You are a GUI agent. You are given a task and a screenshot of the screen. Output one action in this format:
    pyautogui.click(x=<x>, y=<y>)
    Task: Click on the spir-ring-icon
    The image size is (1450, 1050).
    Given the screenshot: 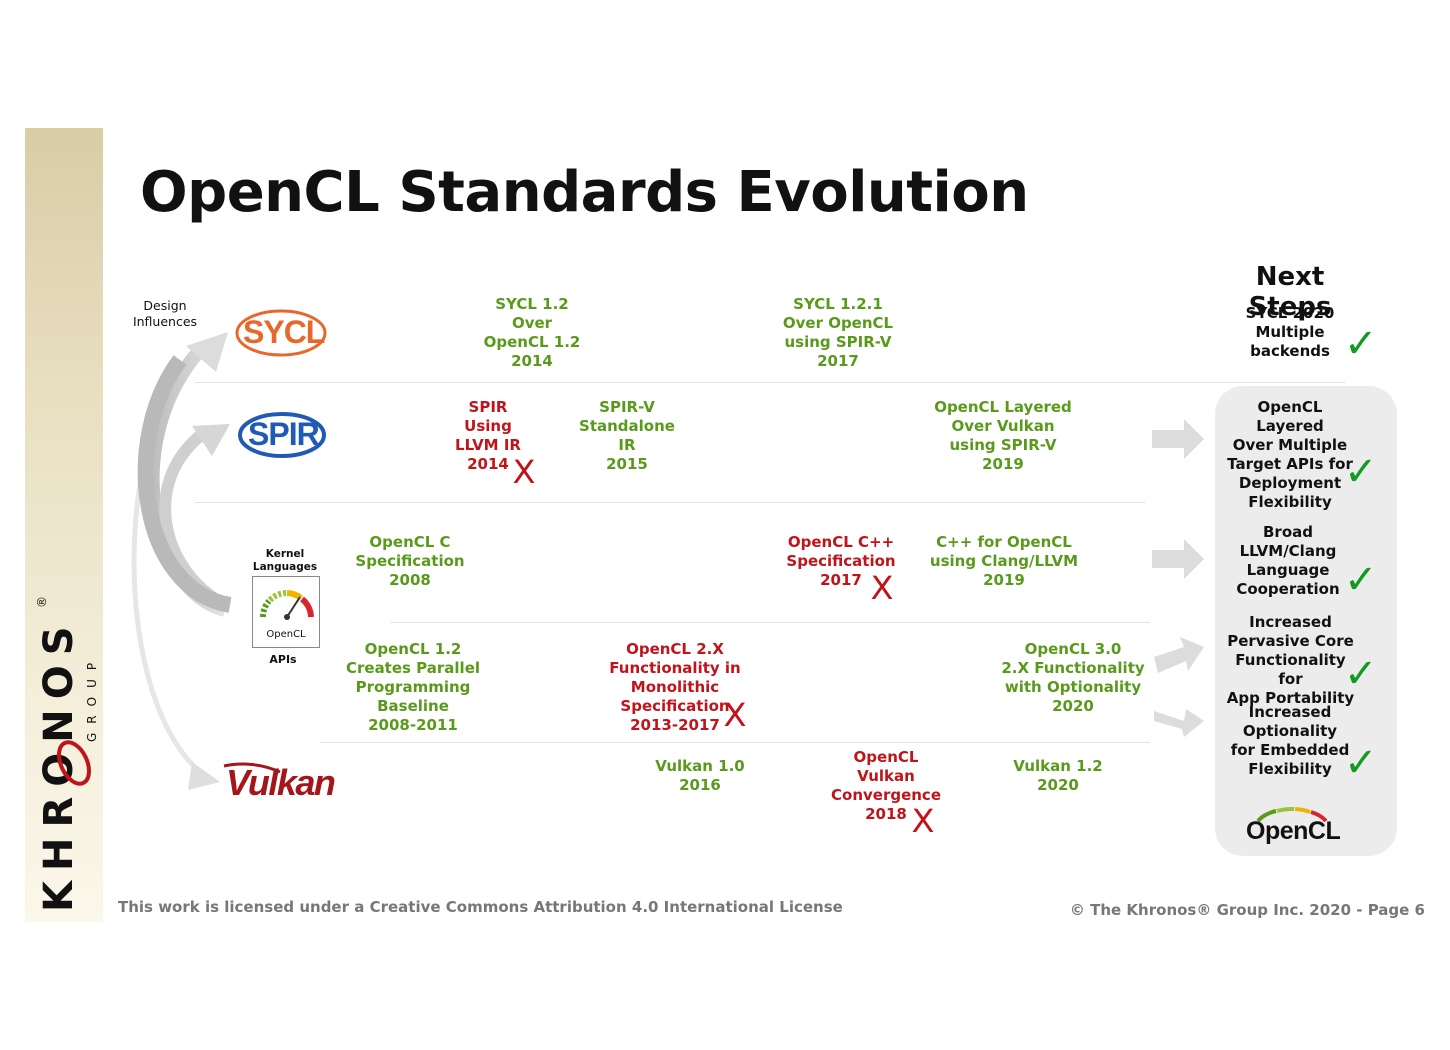 What is the action you would take?
    pyautogui.click(x=282, y=435)
    